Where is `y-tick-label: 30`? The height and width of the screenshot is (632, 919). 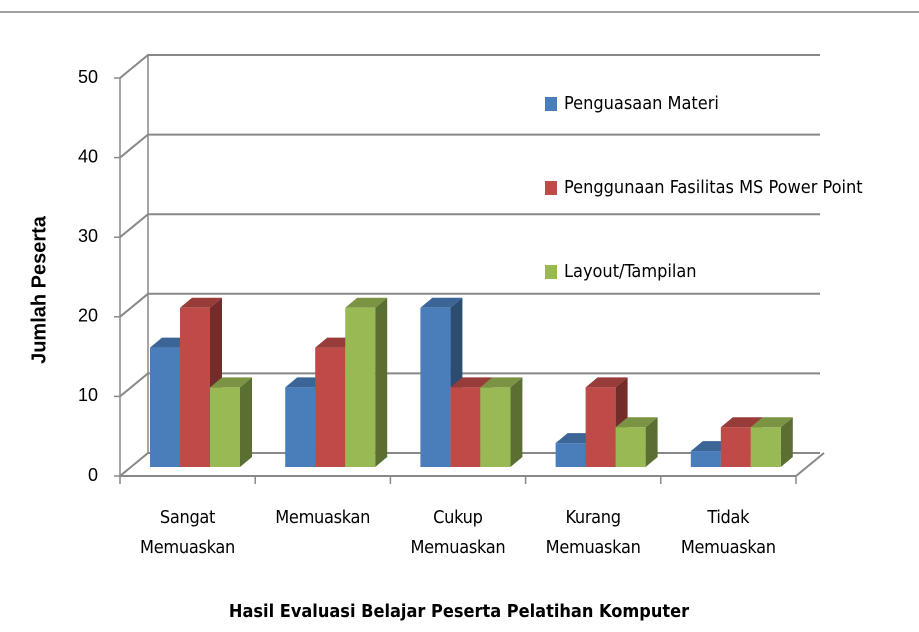 y-tick-label: 30 is located at coordinates (88, 236).